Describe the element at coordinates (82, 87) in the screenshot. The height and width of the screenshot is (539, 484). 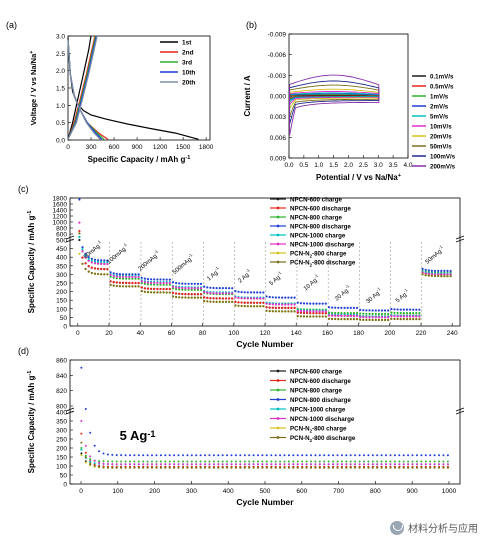
I see `series-line-charge` at that location.